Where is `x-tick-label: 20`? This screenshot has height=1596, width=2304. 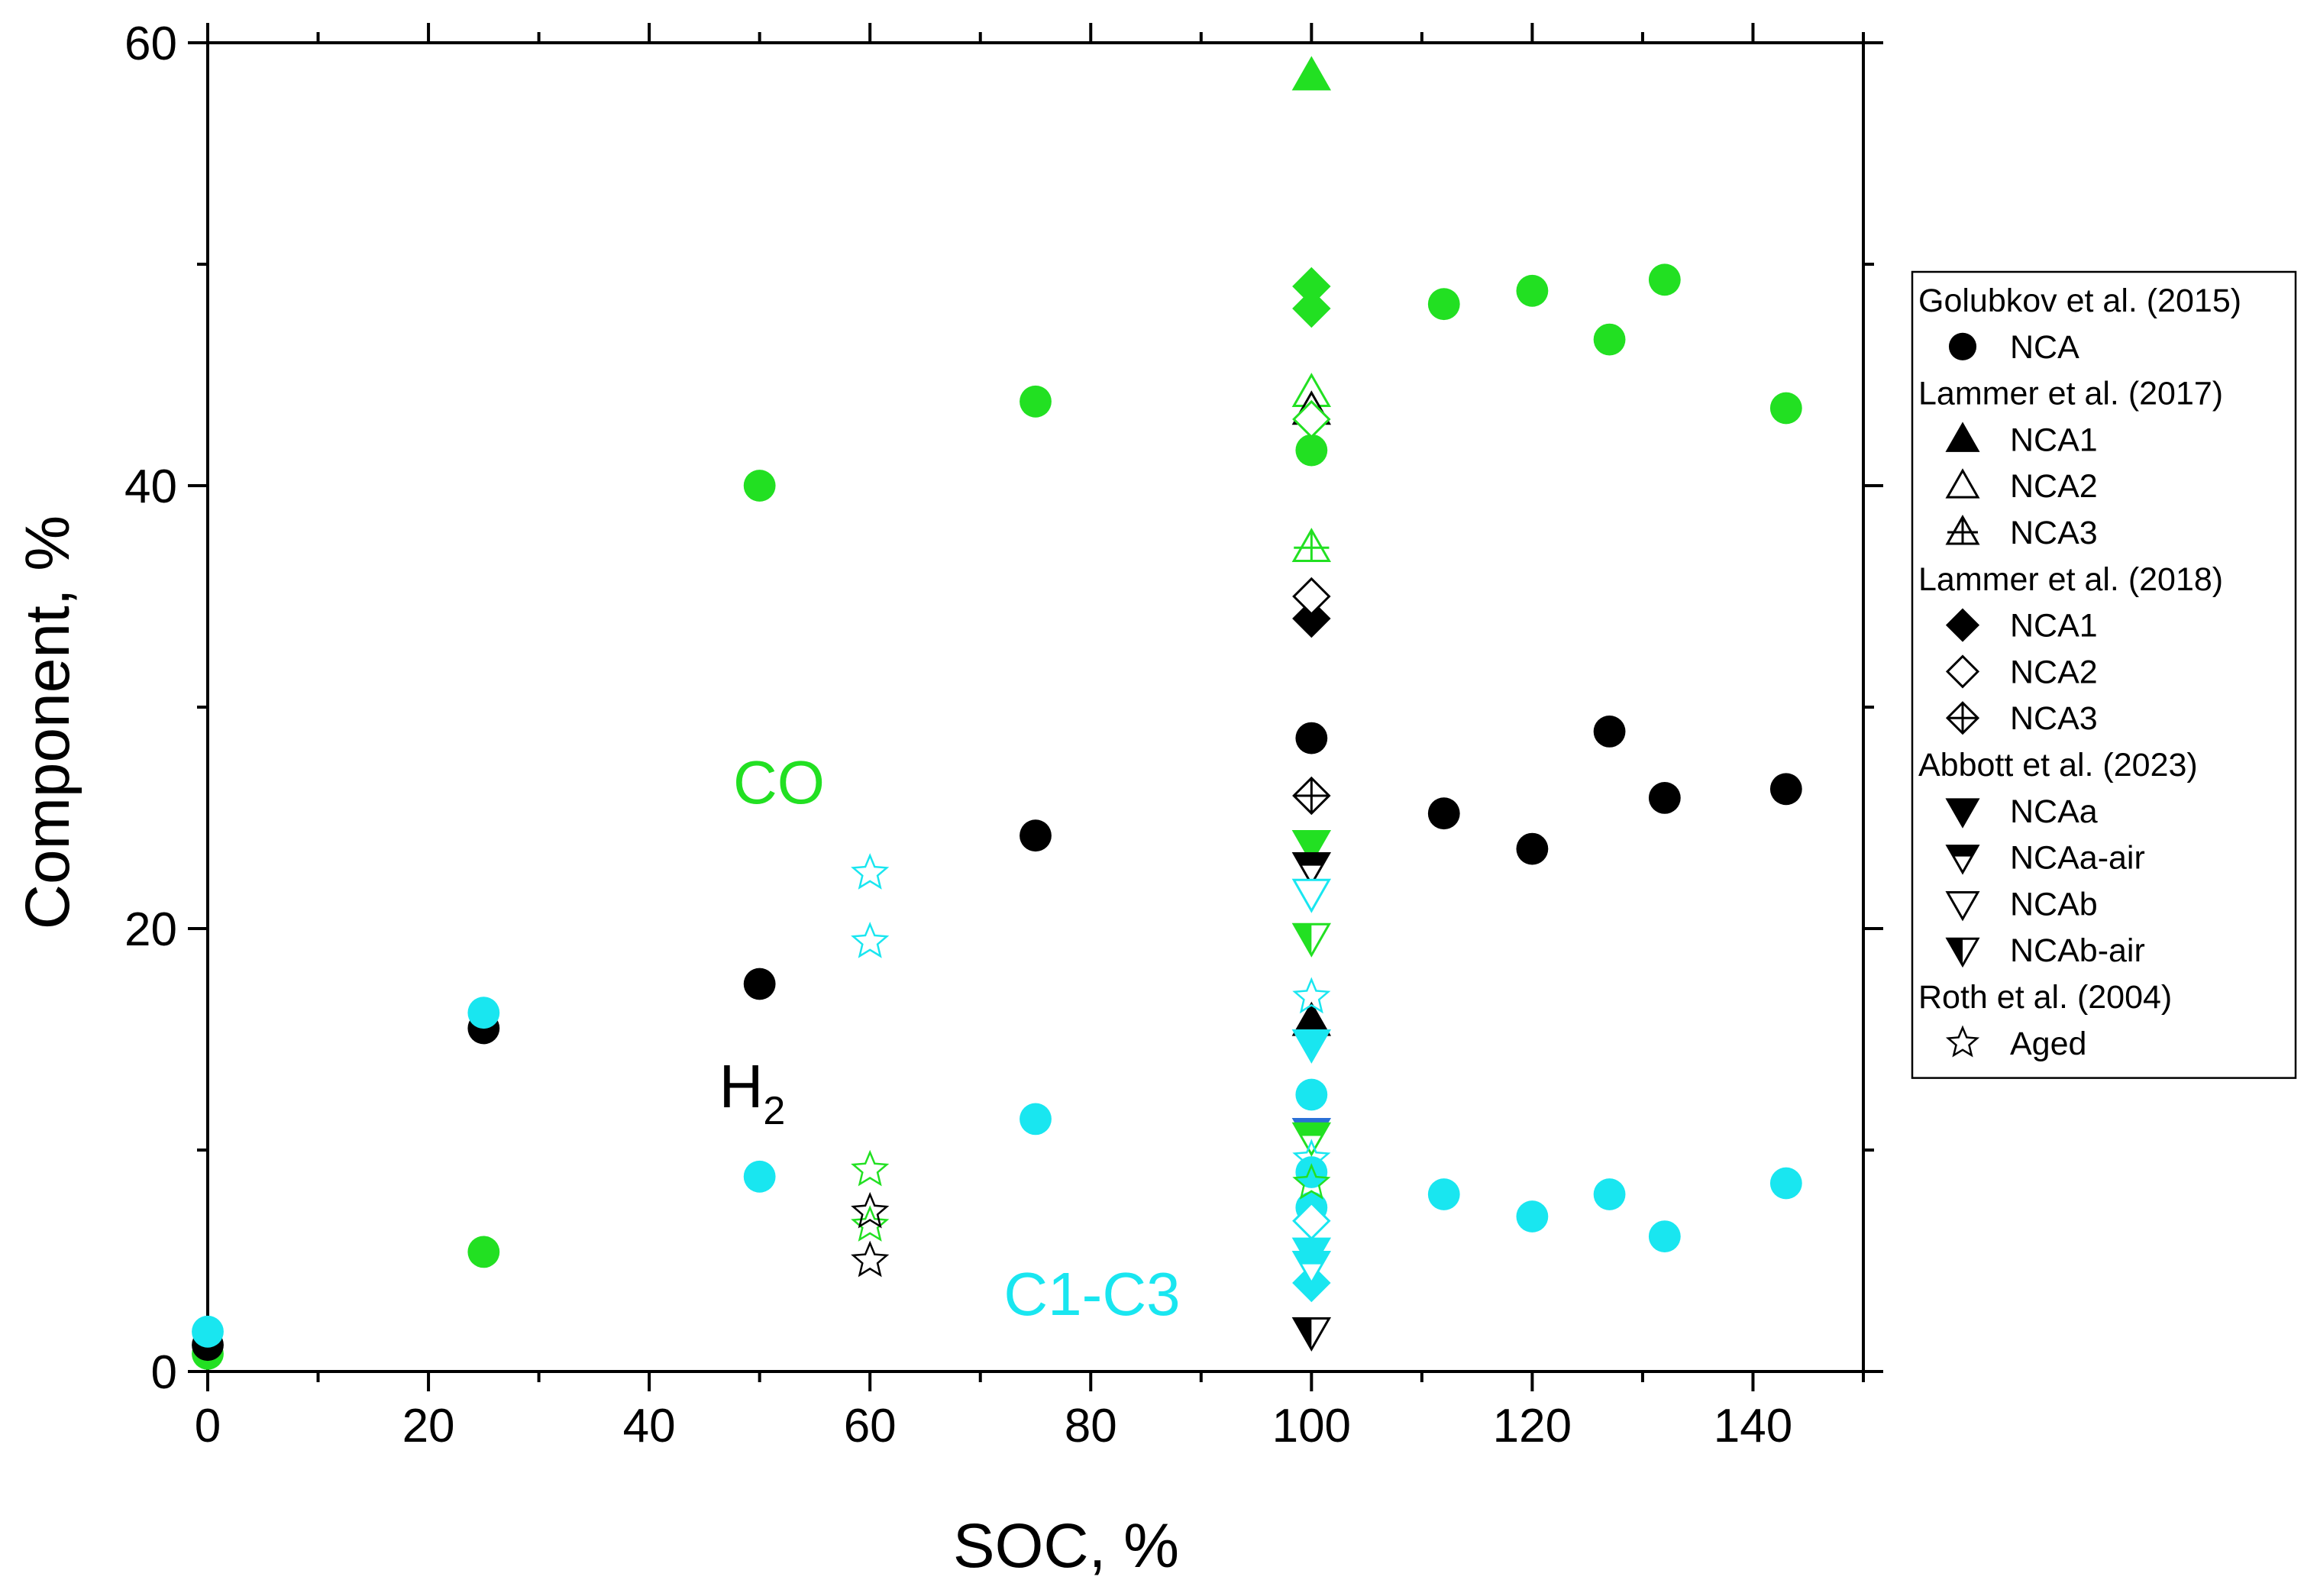
x-tick-label: 20 is located at coordinates (428, 1426).